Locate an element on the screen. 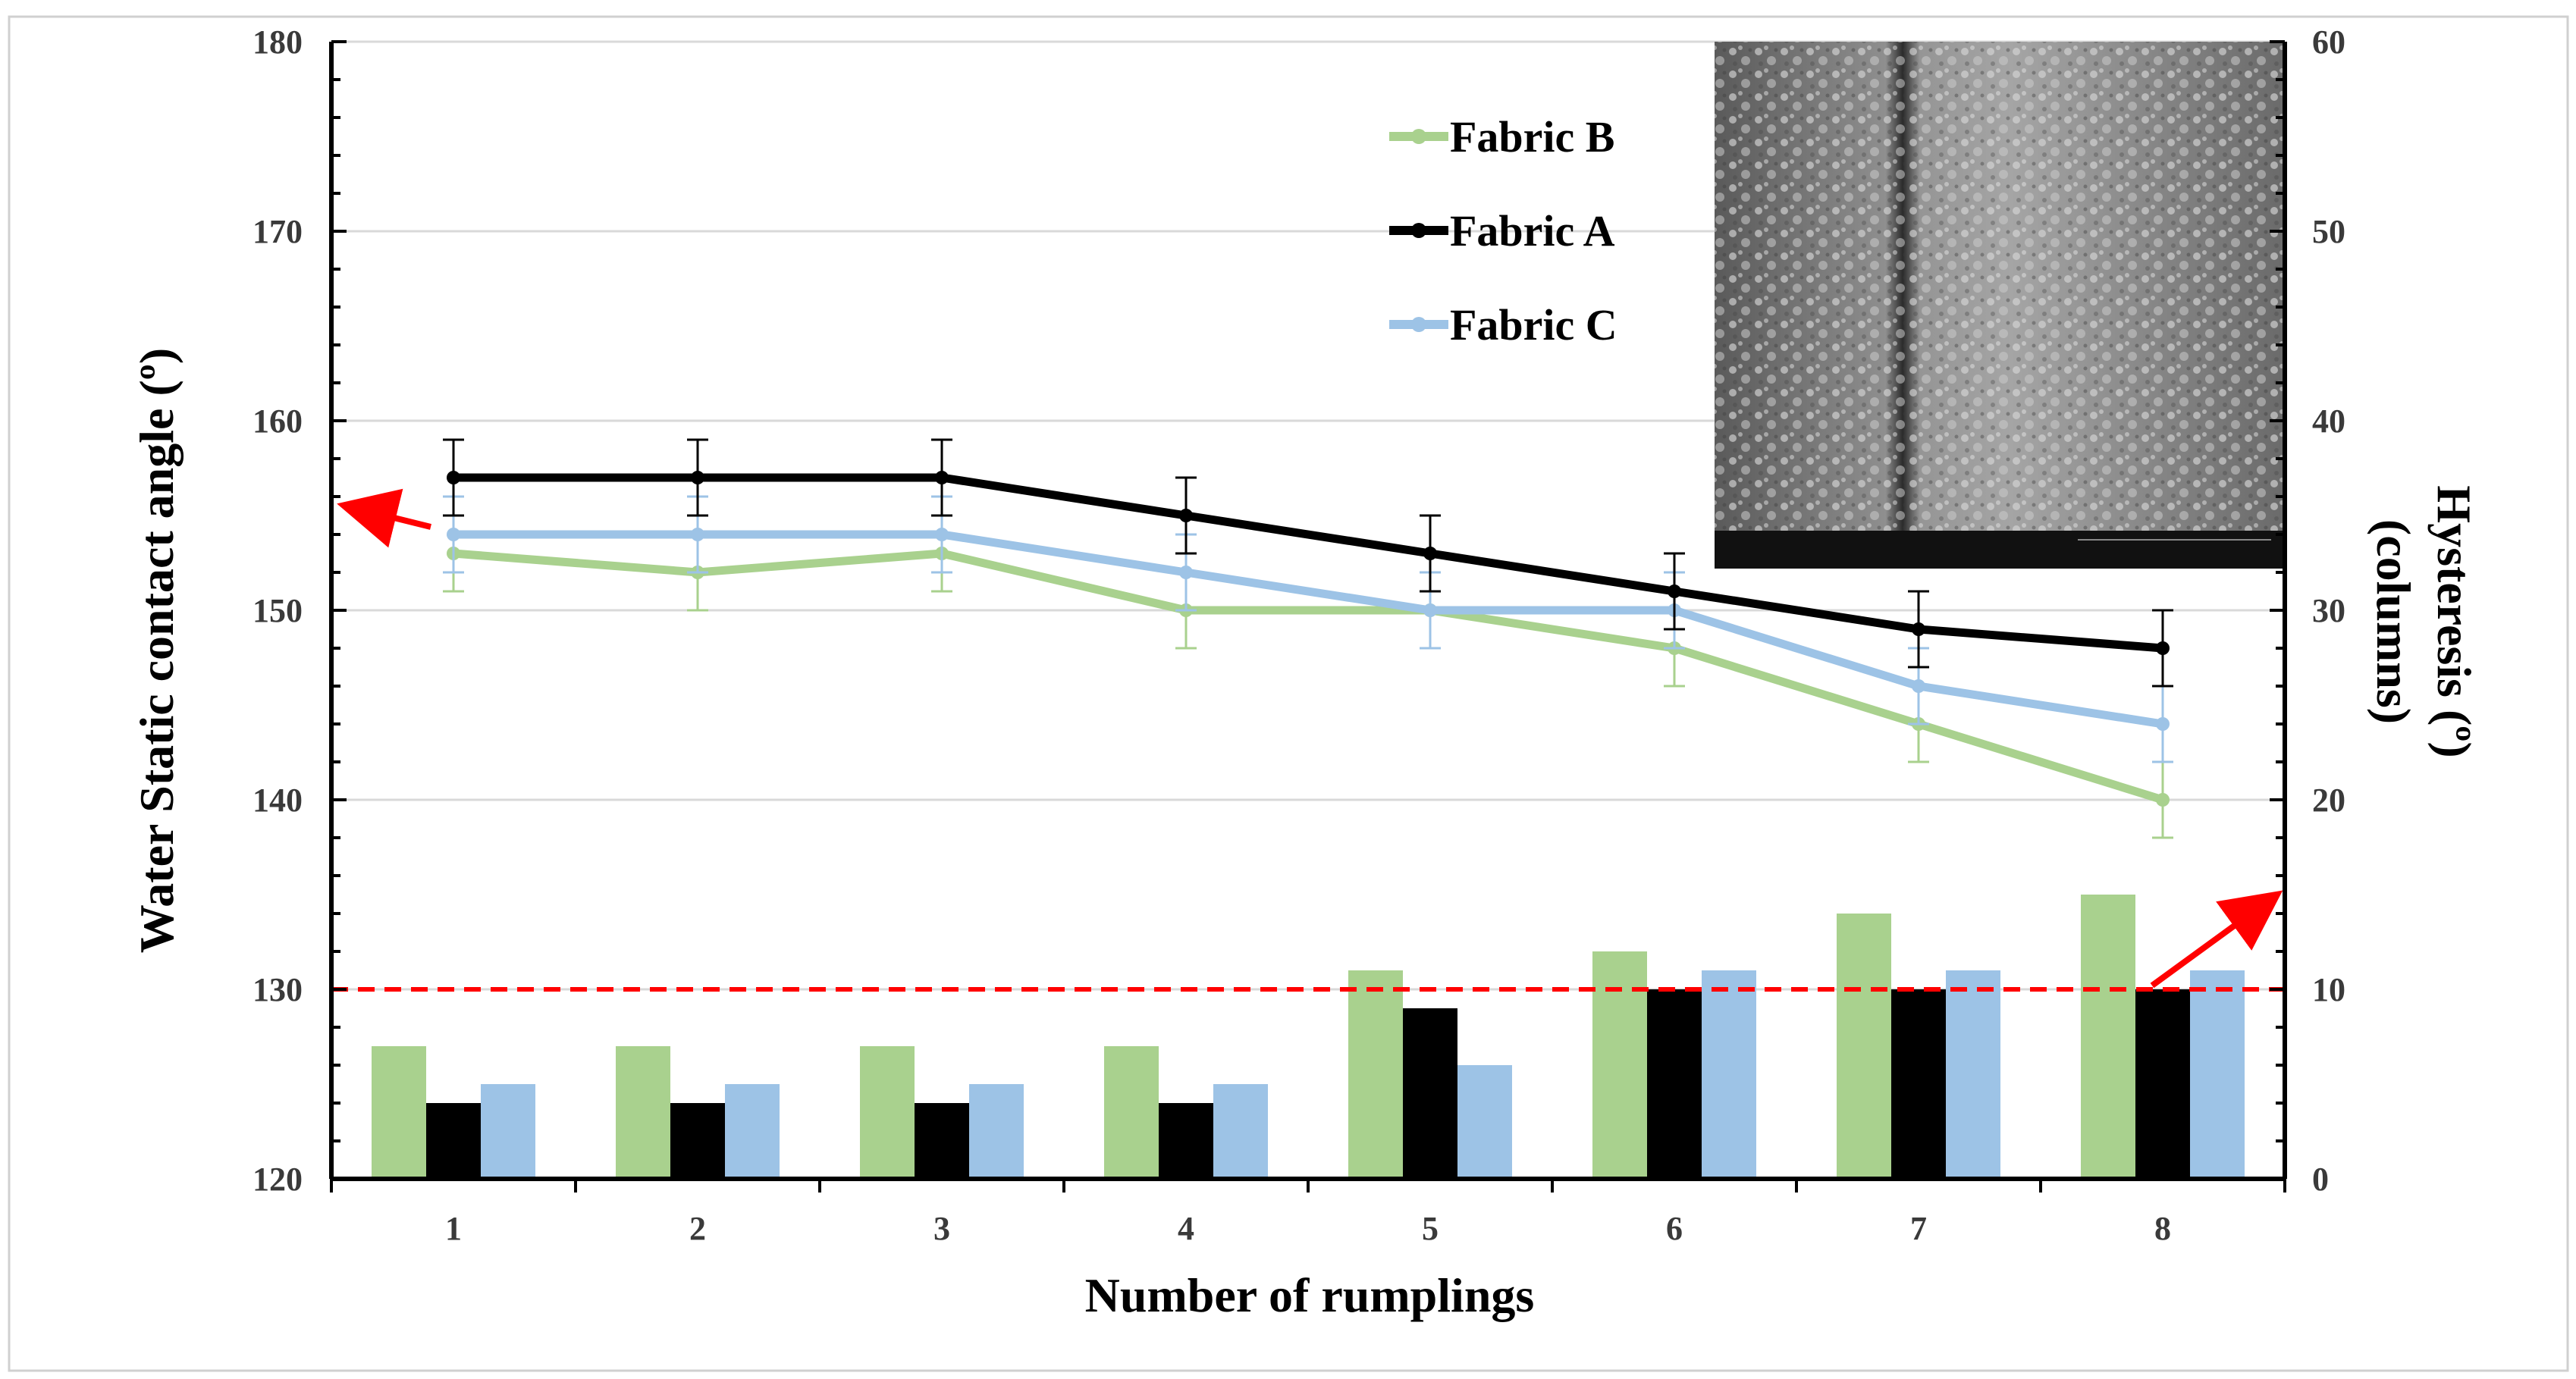  y-right-tick-label: 60 is located at coordinates (2328, 42).